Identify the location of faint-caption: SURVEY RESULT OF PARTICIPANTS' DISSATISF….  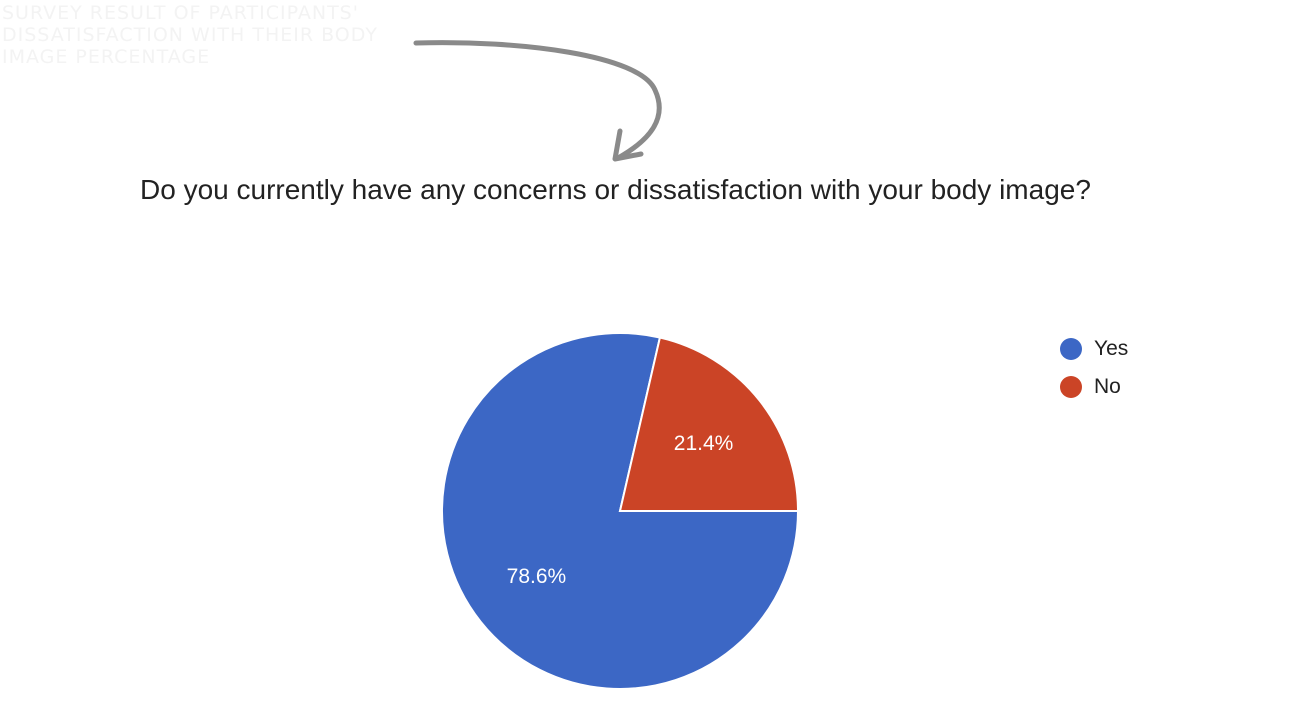
(212, 35).